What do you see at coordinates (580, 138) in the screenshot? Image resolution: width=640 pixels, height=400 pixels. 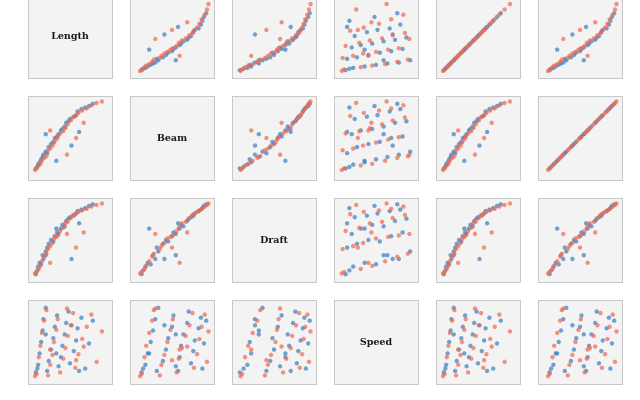 I see `panel-beam-vs-beam` at bounding box center [580, 138].